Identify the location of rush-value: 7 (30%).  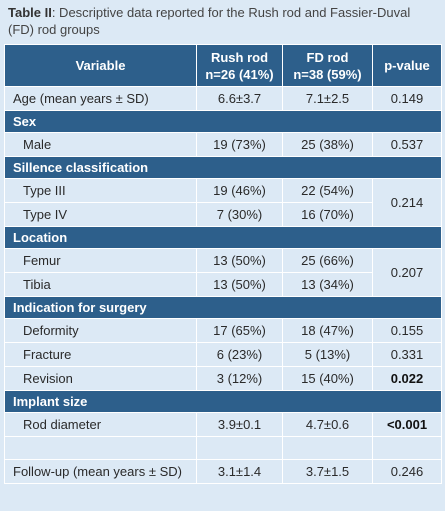
(239, 214).